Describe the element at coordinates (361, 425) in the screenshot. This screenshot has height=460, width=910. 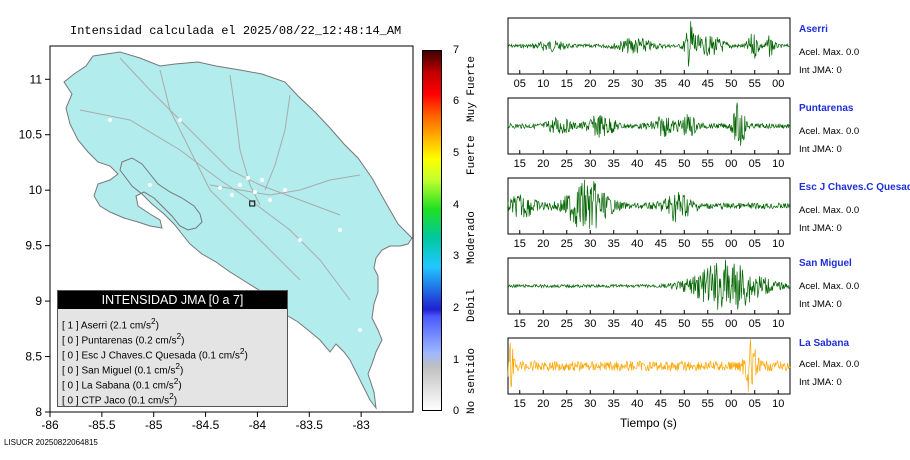
I see `map-x-tick-label: -83` at that location.